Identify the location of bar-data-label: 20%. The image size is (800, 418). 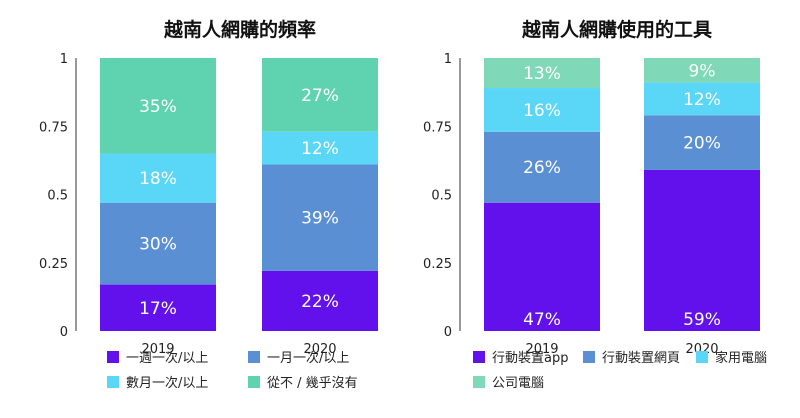
(702, 144).